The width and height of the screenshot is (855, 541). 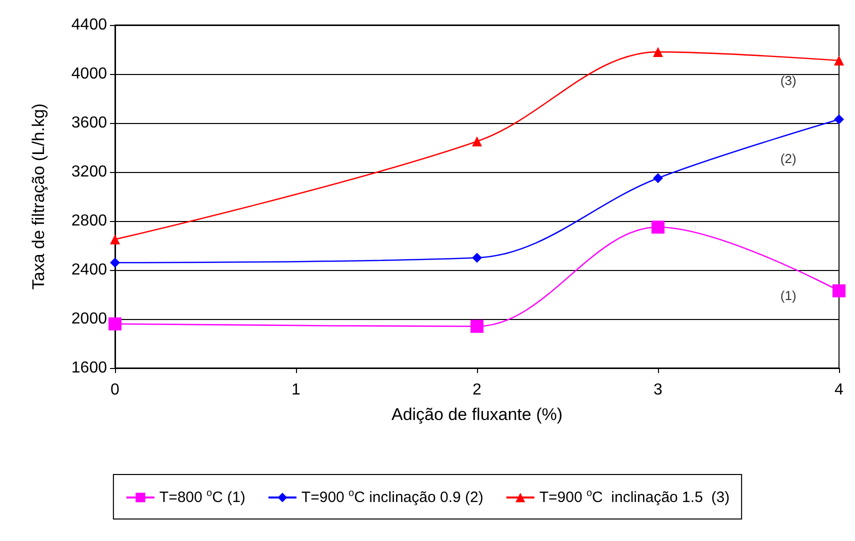 I want to click on y-tick-label: 3200, so click(x=89, y=172).